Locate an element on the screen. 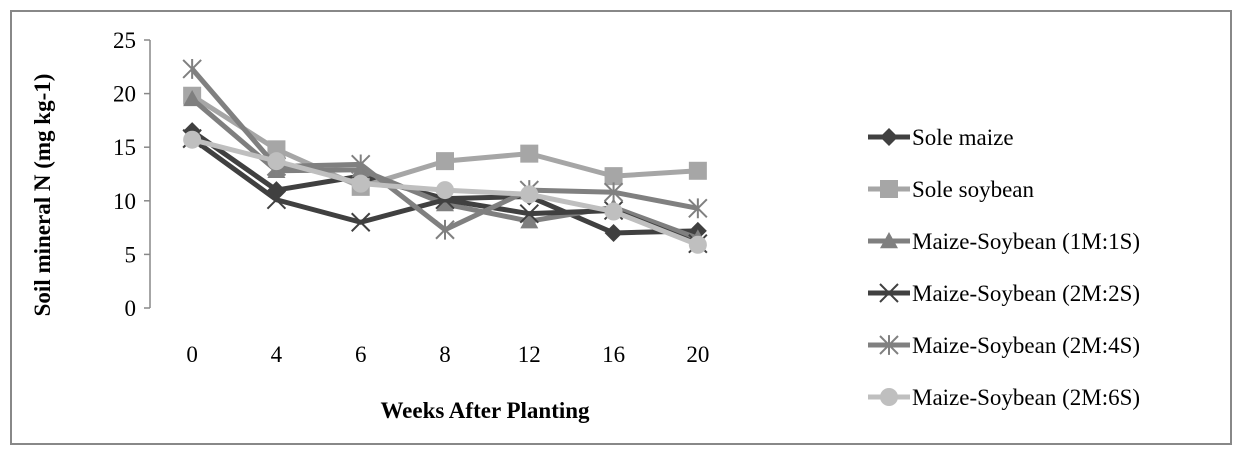  x-ticks: 0 4 6 8 12 16 20 is located at coordinates (447, 354).